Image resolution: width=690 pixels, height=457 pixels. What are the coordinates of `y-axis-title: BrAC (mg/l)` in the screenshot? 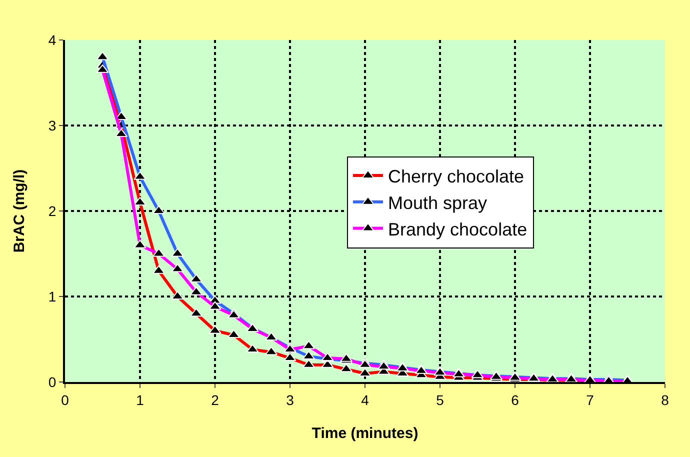 It's located at (19, 211).